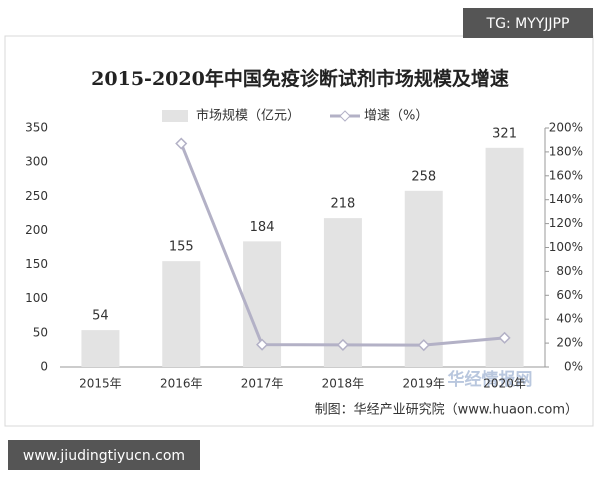  I want to click on y2-tick-label: 160%, so click(566, 175).